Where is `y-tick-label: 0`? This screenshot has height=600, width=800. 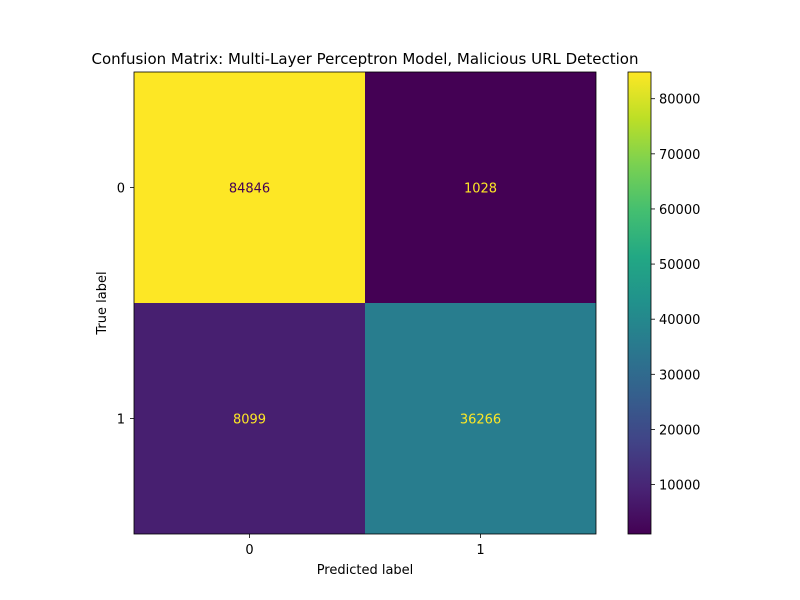 y-tick-label: 0 is located at coordinates (121, 189).